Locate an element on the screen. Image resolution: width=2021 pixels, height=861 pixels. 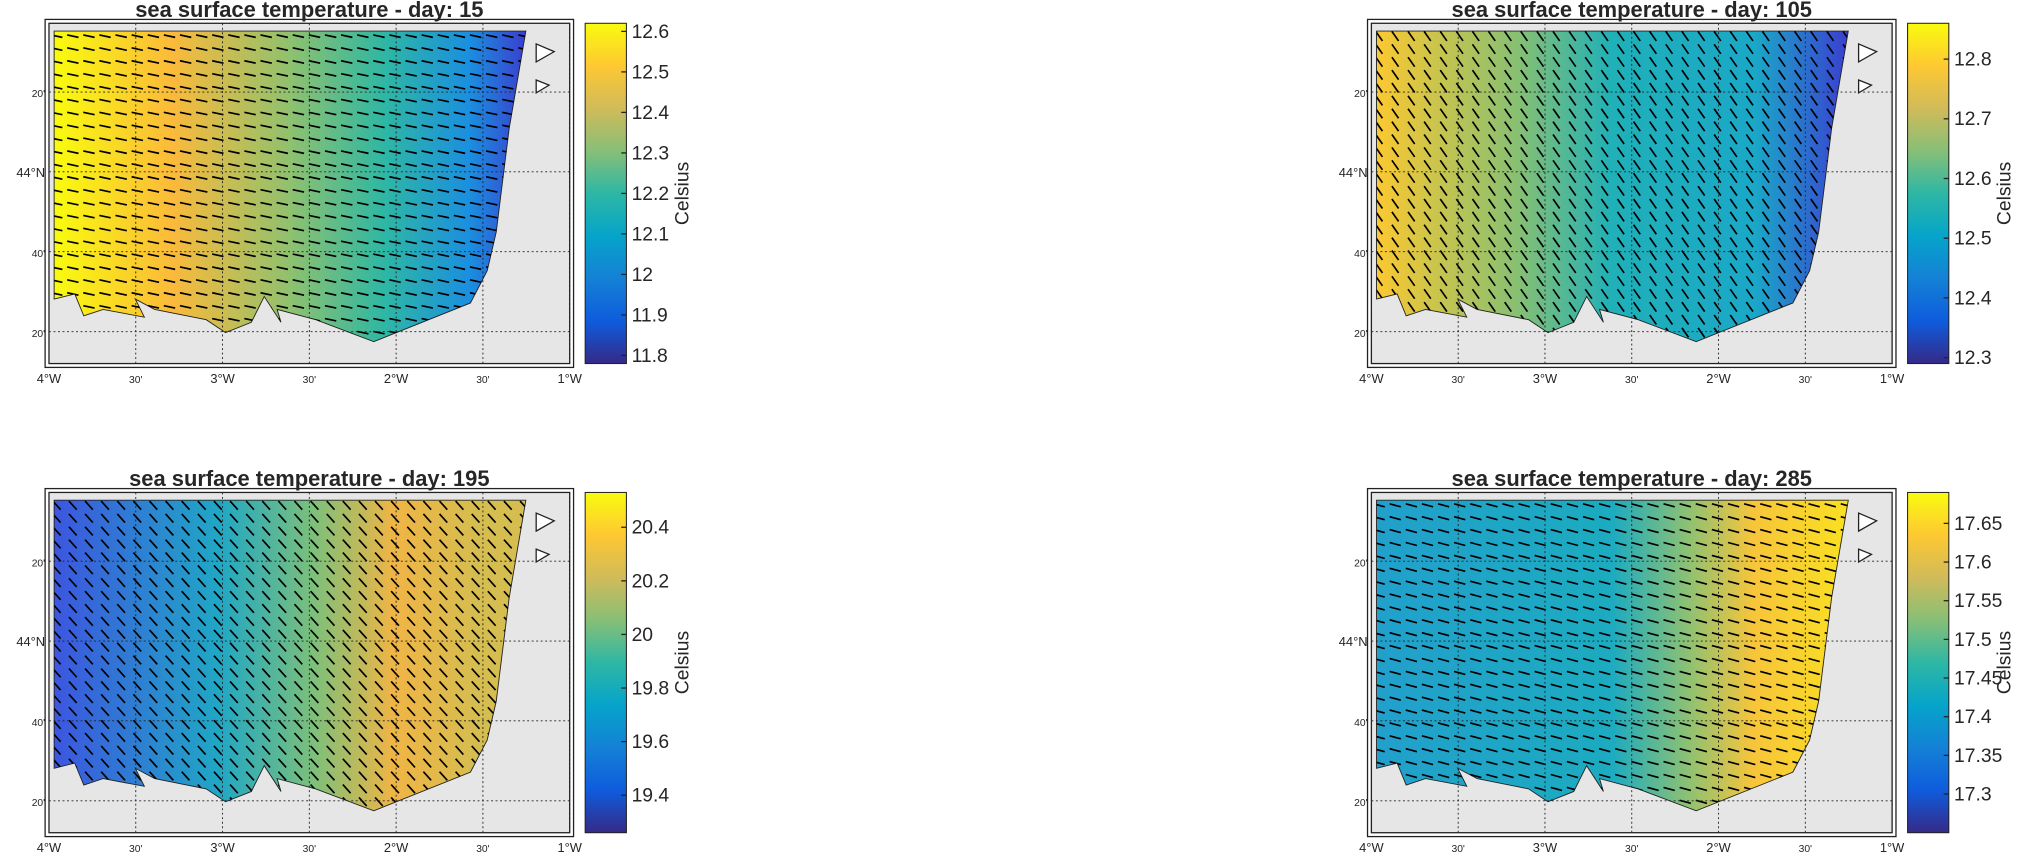
scale-arrow is located at coordinates (1868, 53).